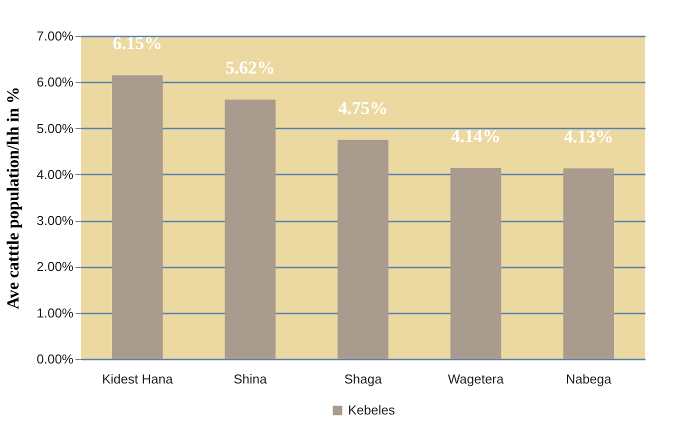 This screenshot has width=685, height=426. What do you see at coordinates (476, 379) in the screenshot?
I see `x-tick-label: Wagetera` at bounding box center [476, 379].